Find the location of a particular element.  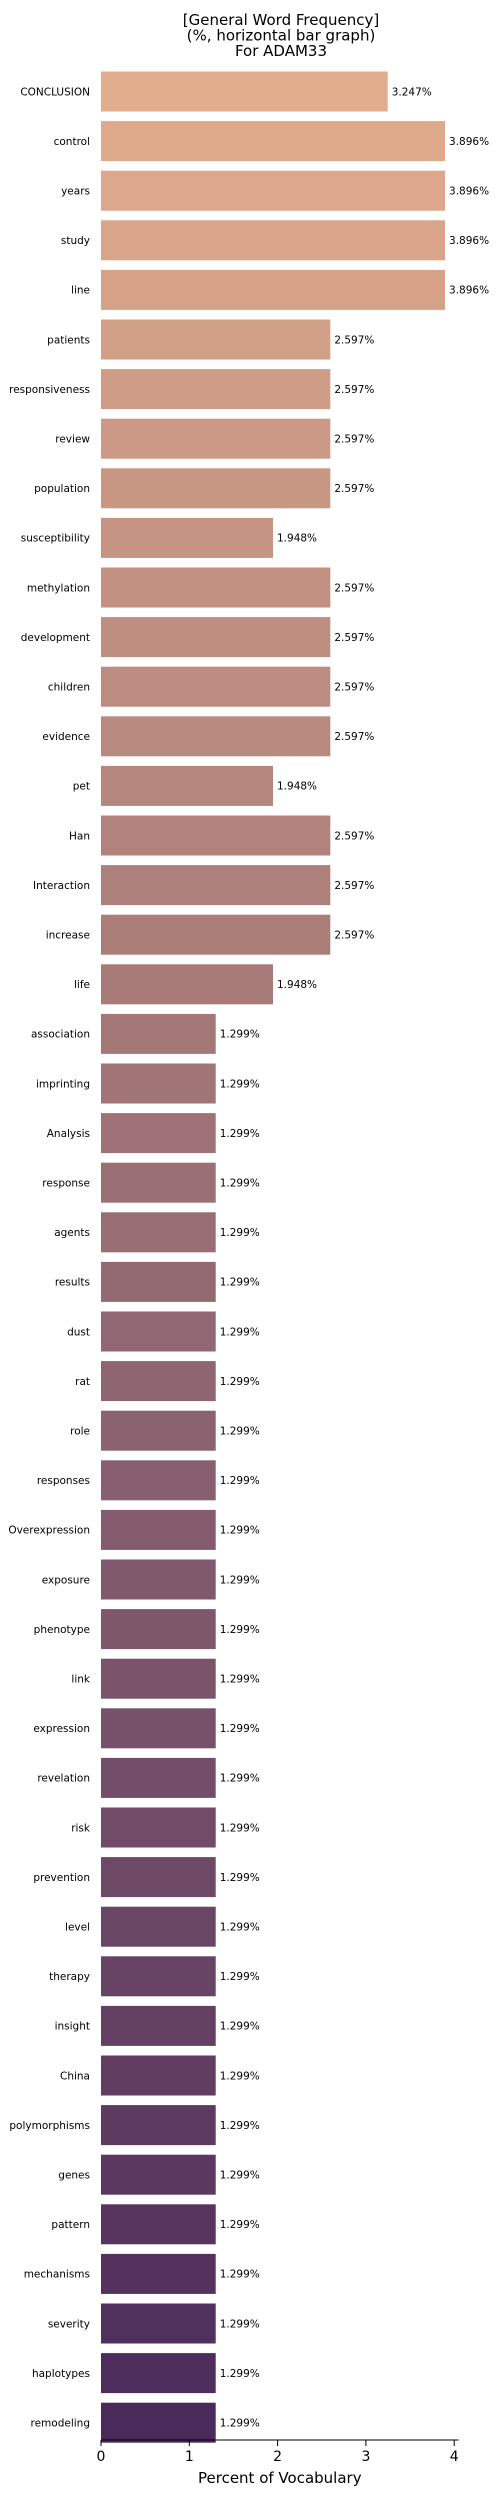

bar-row: severity 1.299% is located at coordinates (154, 2323).